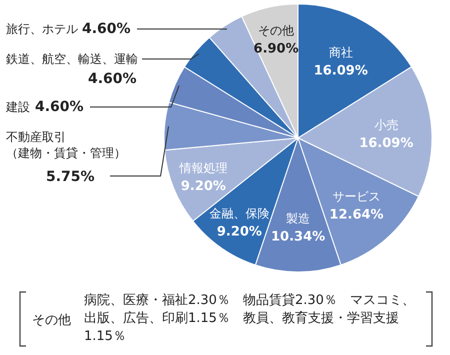  Describe the element at coordinates (276, 31) in the screenshot. I see `slice-label: その他` at that location.